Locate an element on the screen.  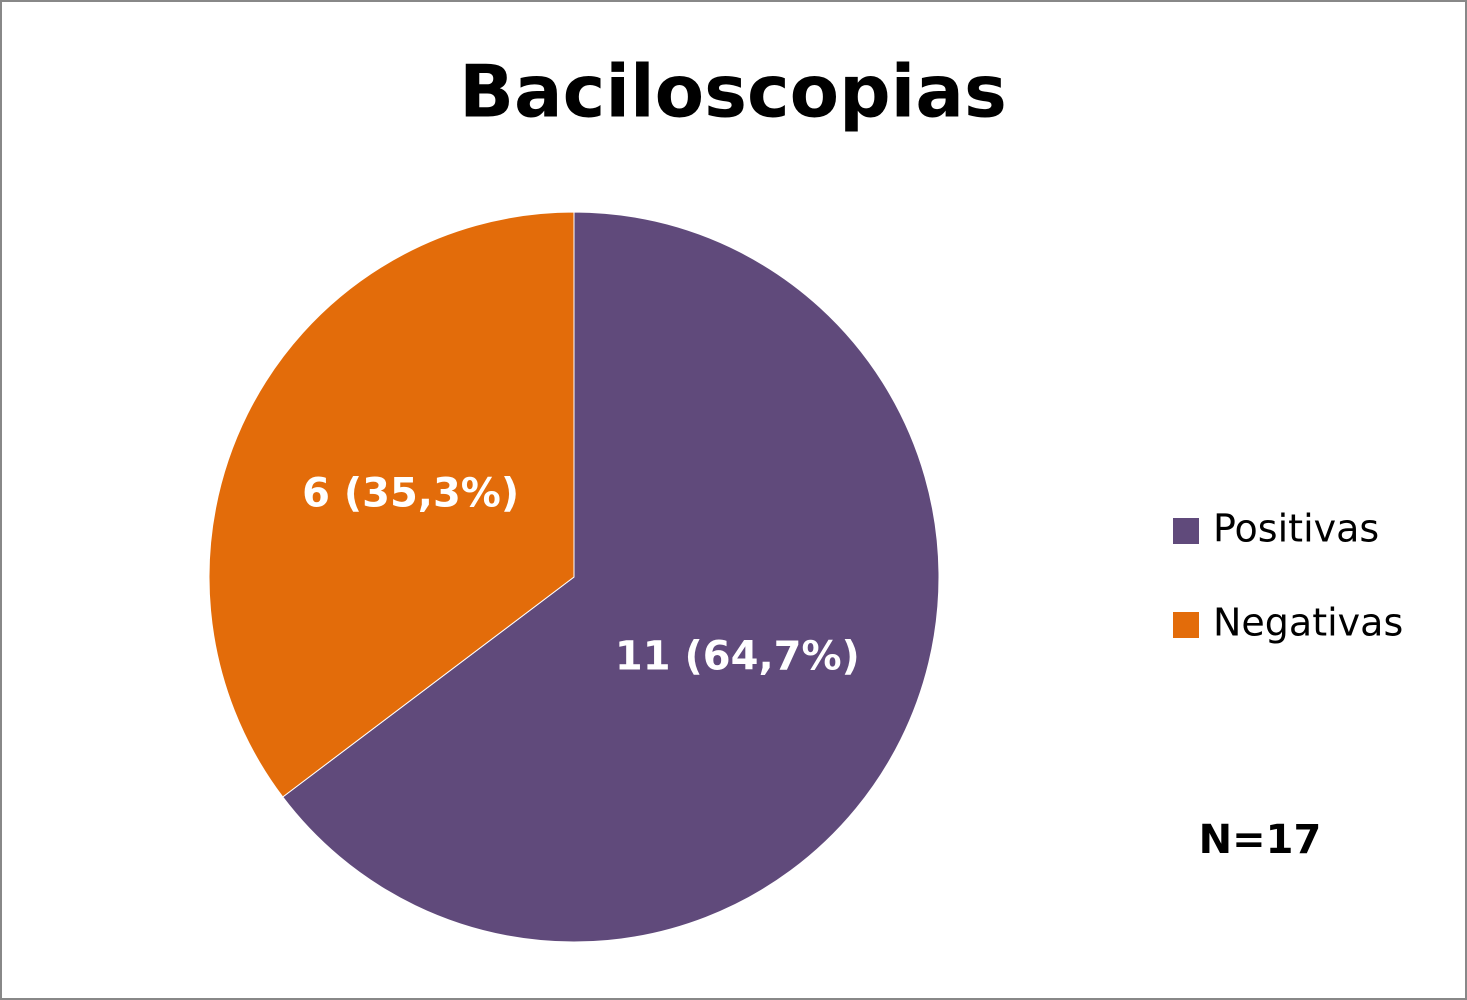
legend-label: Negativas is located at coordinates (1308, 623).